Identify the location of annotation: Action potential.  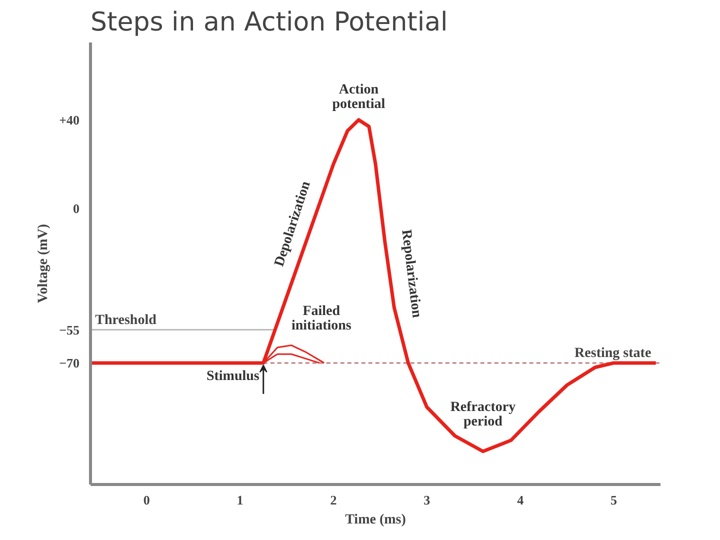
(359, 97).